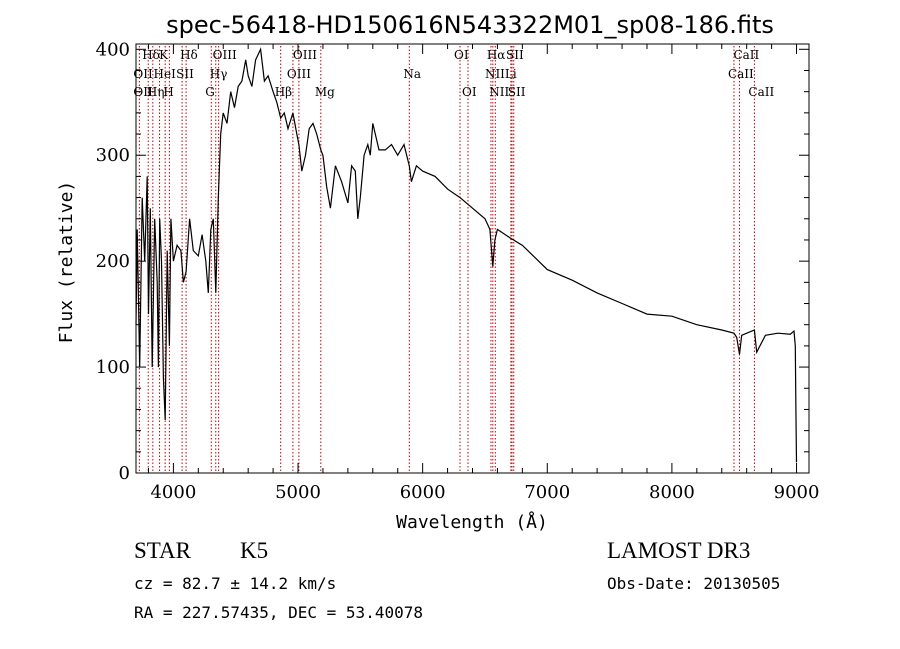 This screenshot has width=900, height=649. Describe the element at coordinates (113, 155) in the screenshot. I see `y-tick-label: 300` at that location.